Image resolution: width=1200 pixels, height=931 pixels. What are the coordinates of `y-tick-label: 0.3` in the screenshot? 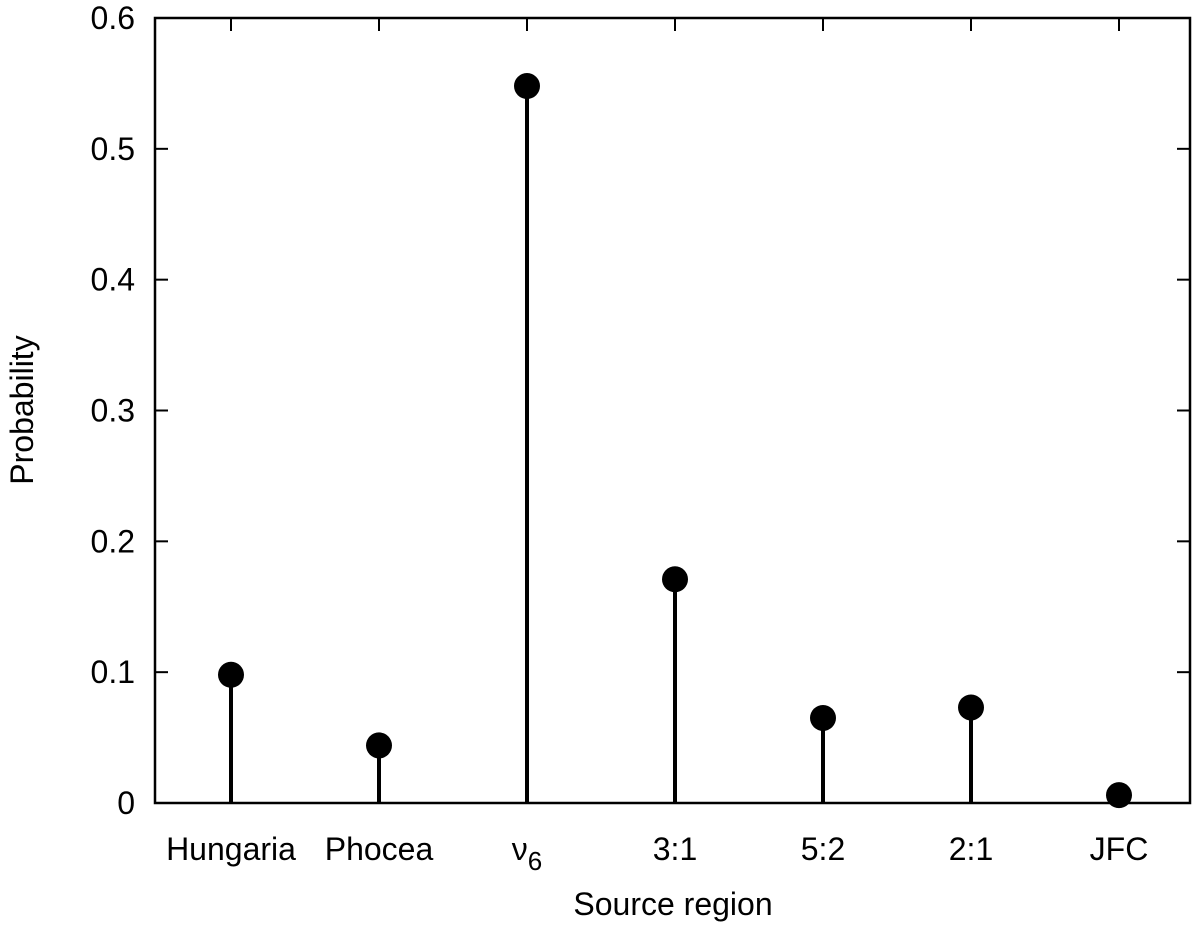 It's located at (113, 411).